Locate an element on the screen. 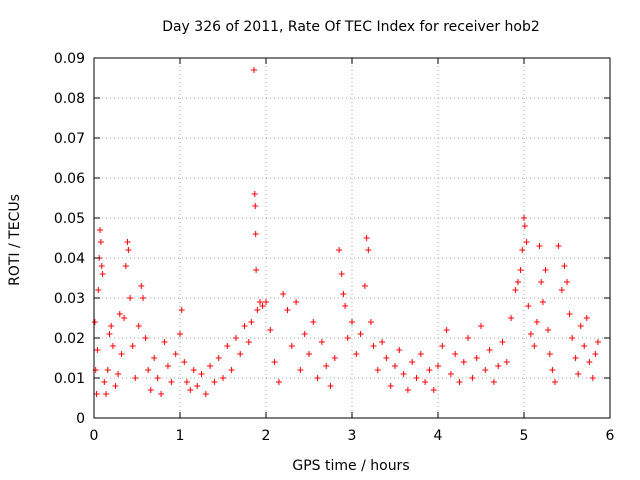 This screenshot has width=640, height=480. y-tick-label: 0.02 is located at coordinates (69, 339).